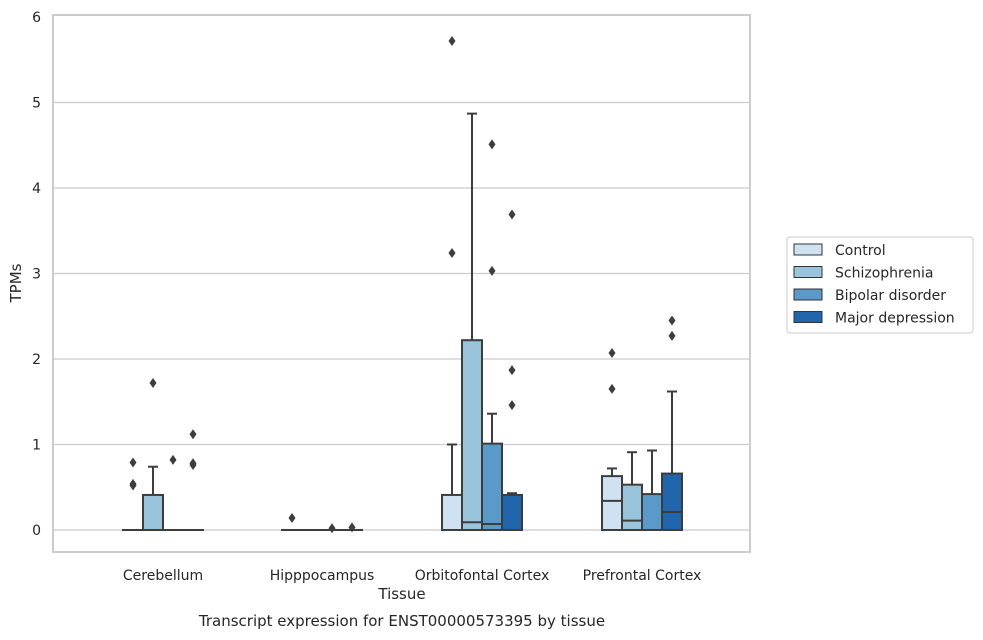  What do you see at coordinates (322, 576) in the screenshot?
I see `x-tick-label: Hipppocampus` at bounding box center [322, 576].